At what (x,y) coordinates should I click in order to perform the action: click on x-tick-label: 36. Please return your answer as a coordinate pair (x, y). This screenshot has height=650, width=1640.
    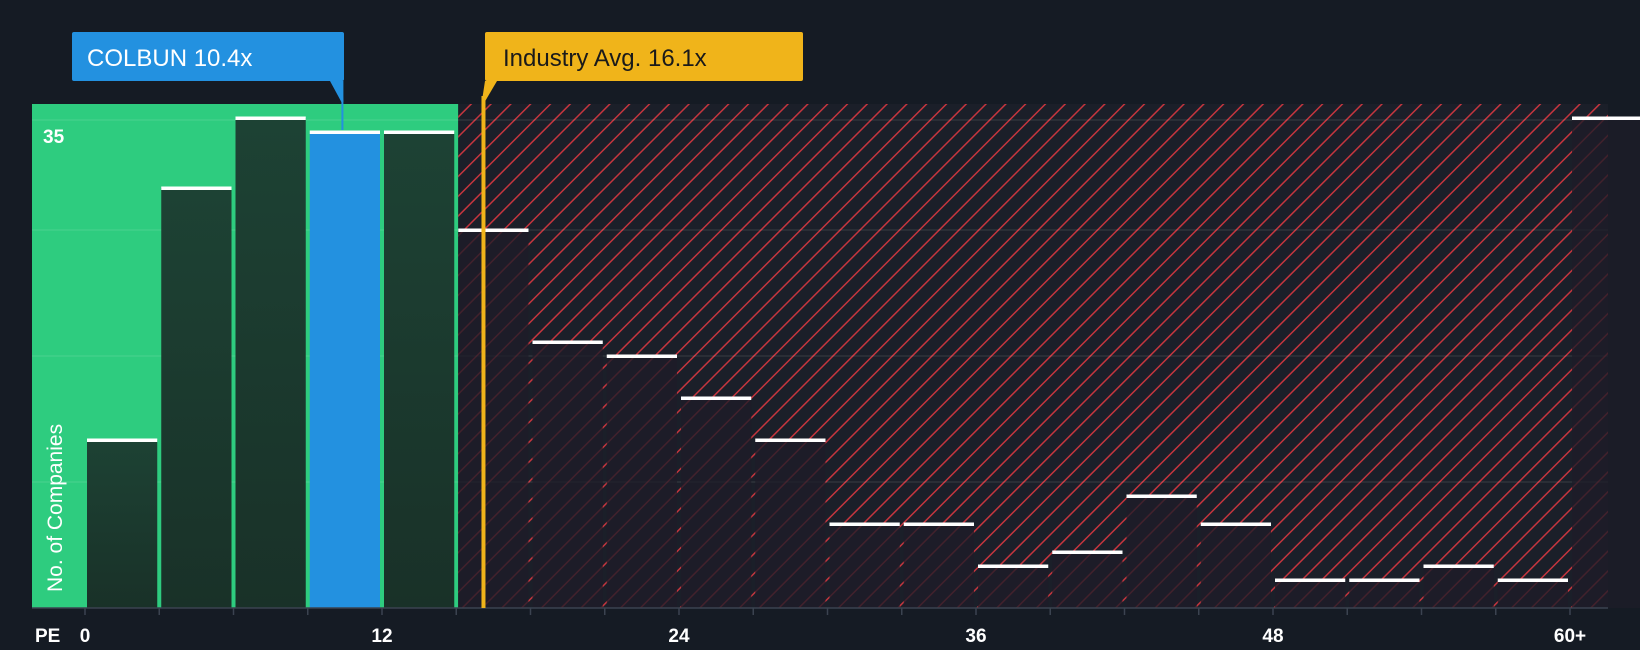
    Looking at the image, I should click on (975, 636).